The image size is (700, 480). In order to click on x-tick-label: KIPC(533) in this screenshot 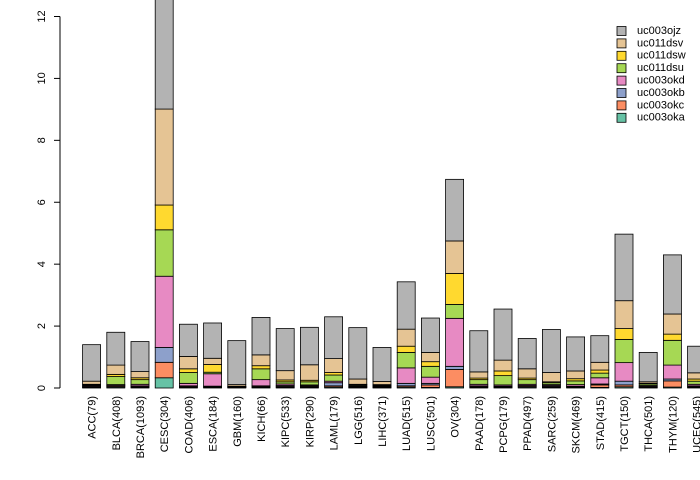, I will do `click(286, 421)`.